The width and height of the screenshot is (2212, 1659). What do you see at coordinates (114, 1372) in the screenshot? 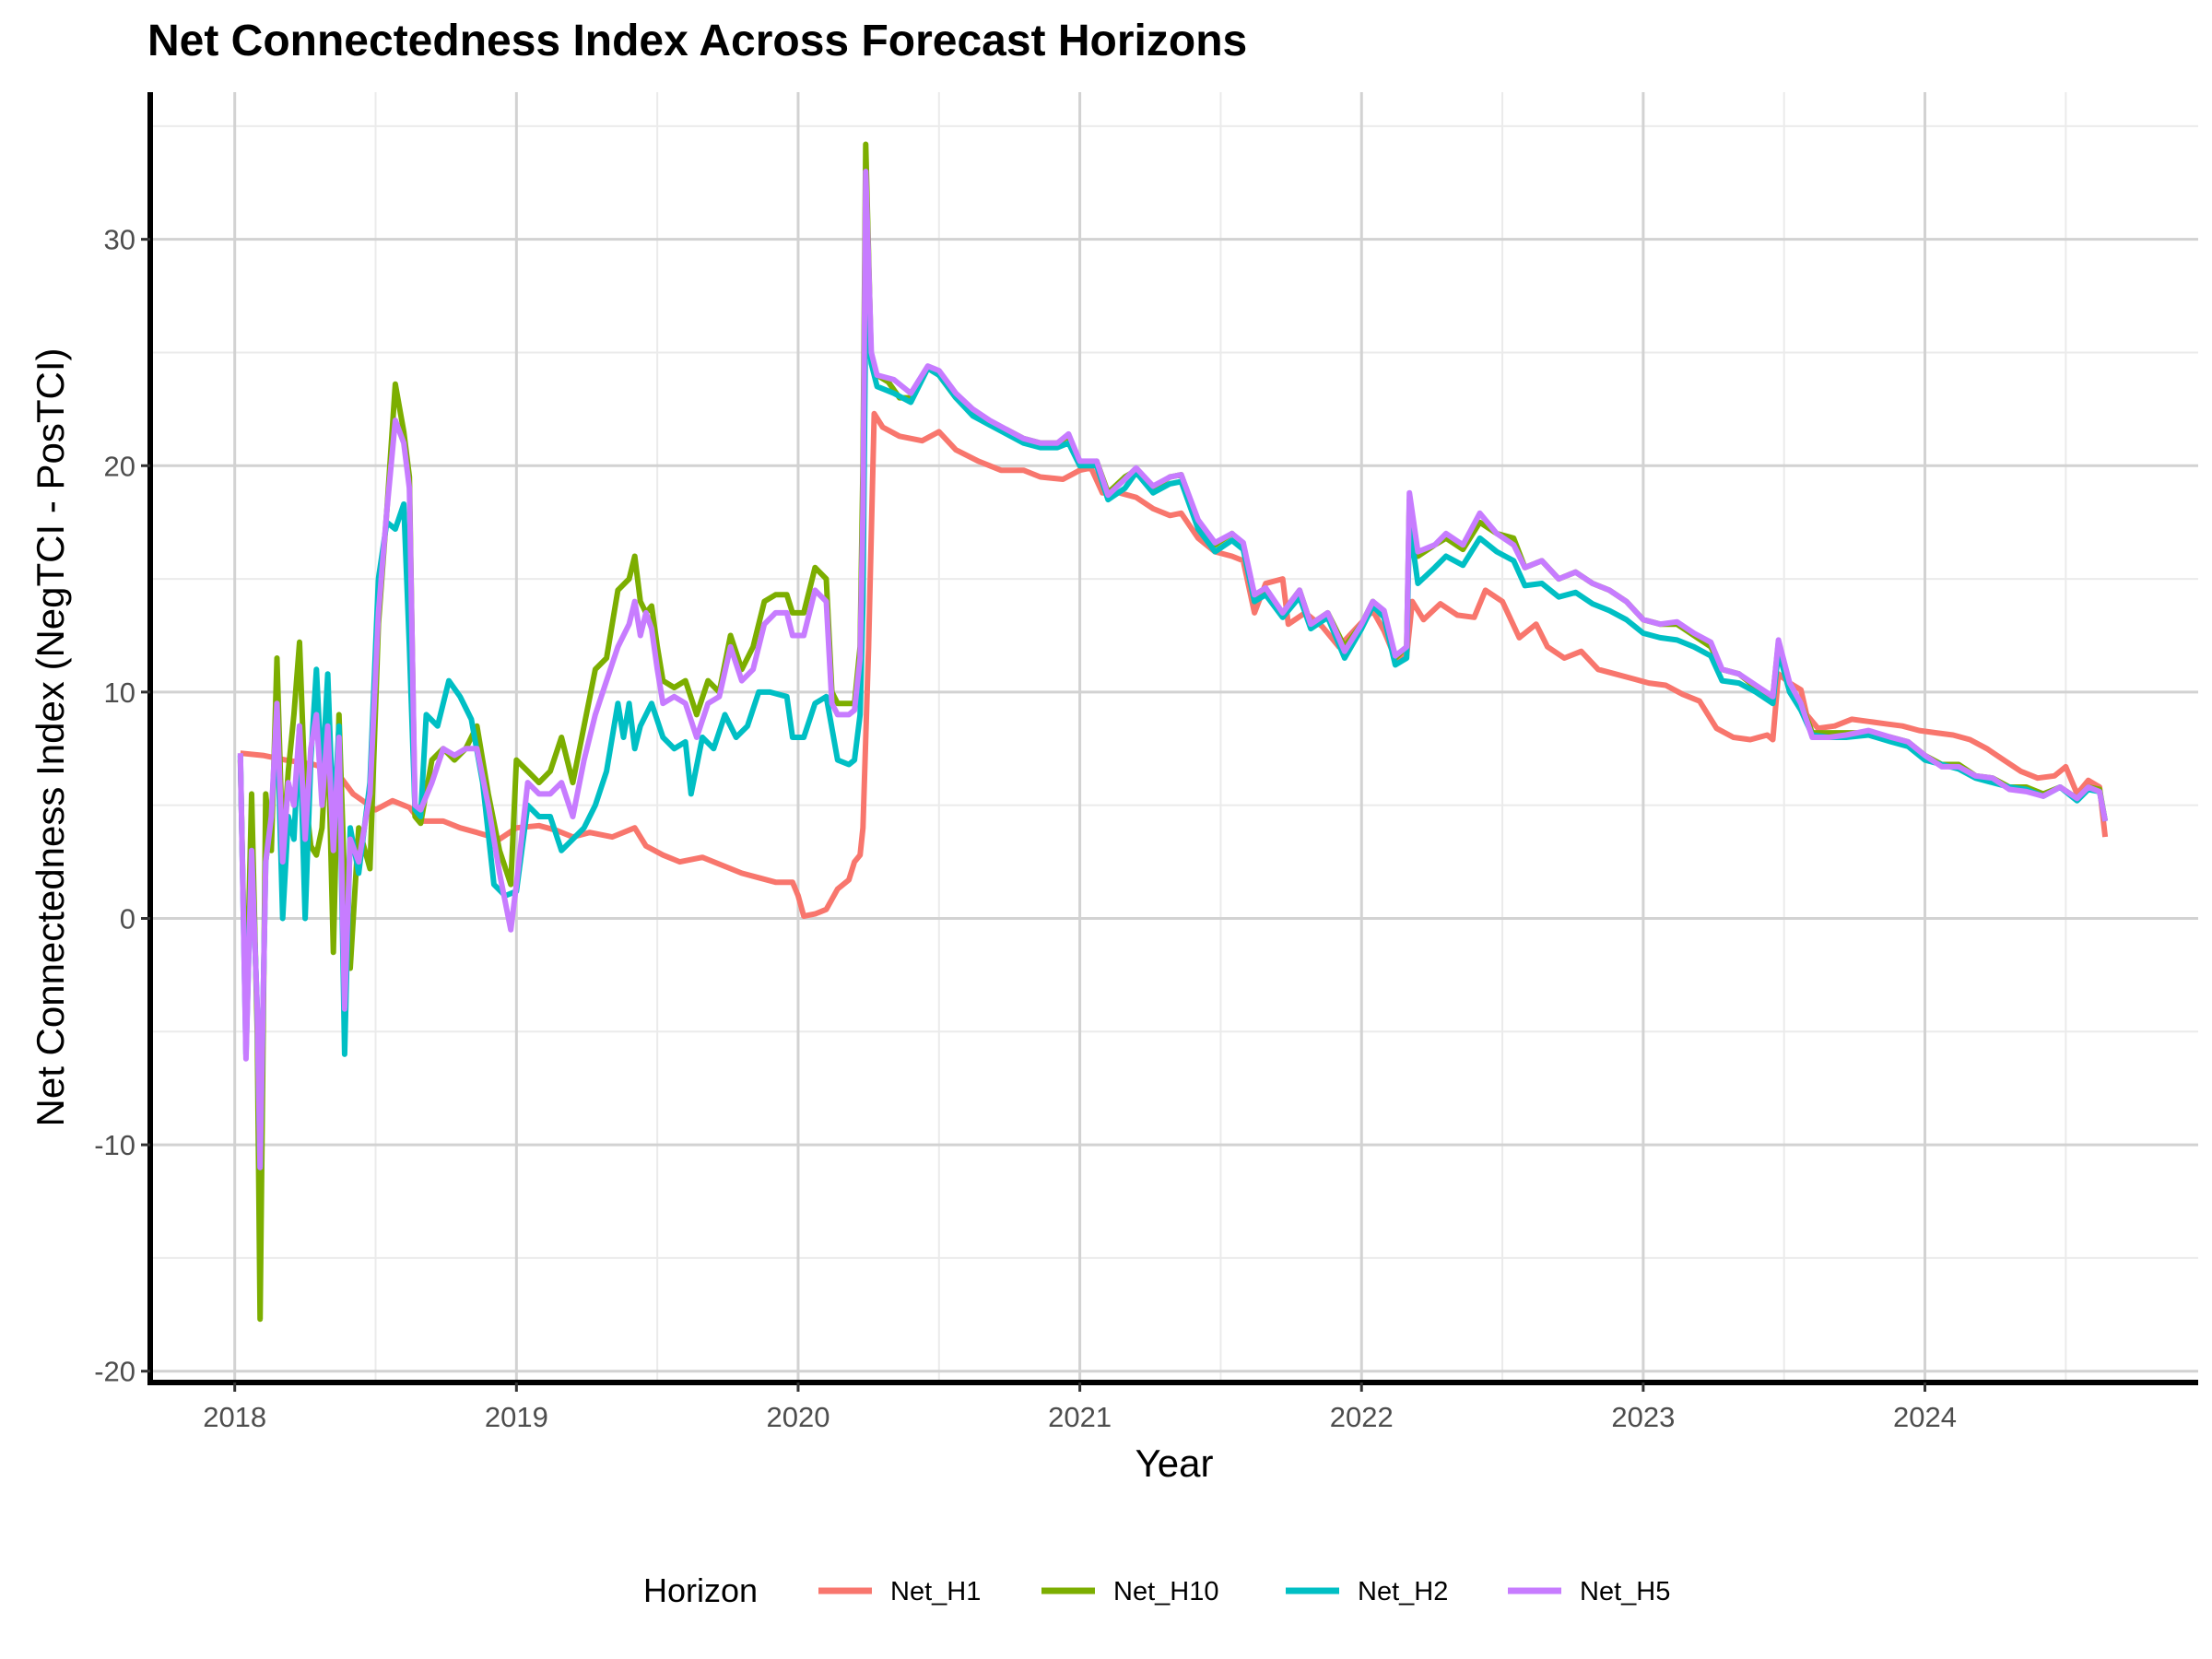
I see `y-tick-label: -20` at bounding box center [114, 1372].